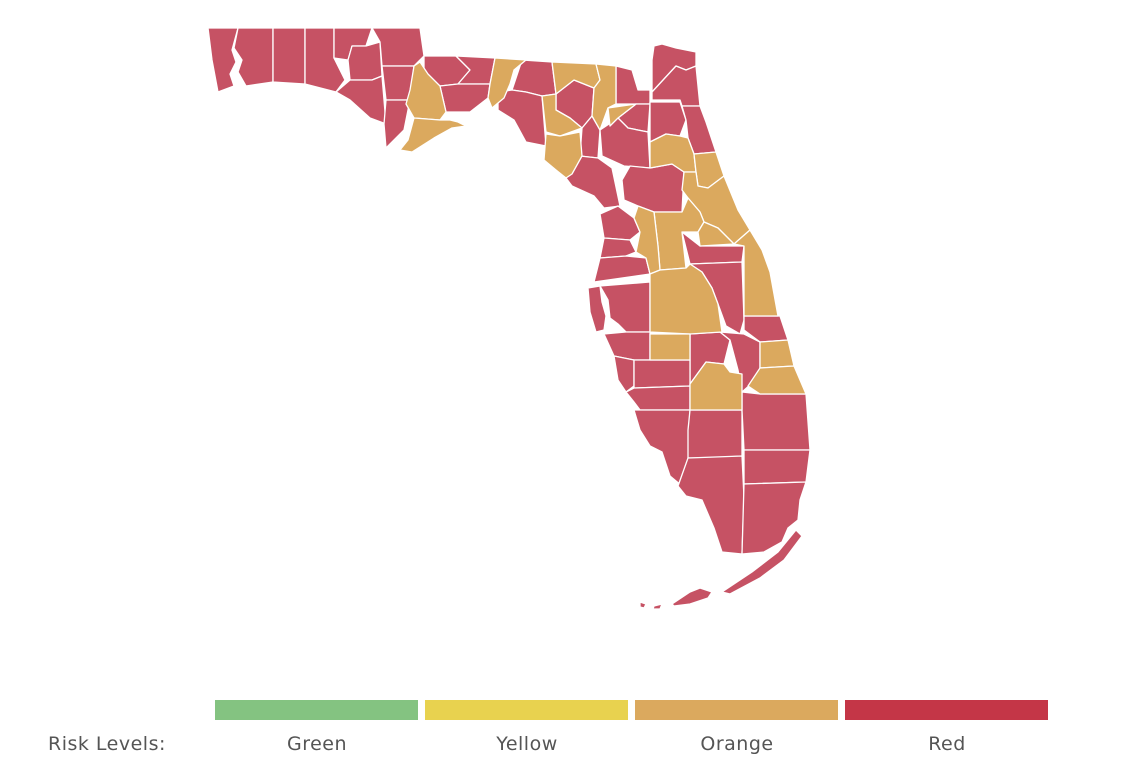 The height and width of the screenshot is (764, 1140). Describe the element at coordinates (397, 124) in the screenshot. I see `county-gulf` at that location.